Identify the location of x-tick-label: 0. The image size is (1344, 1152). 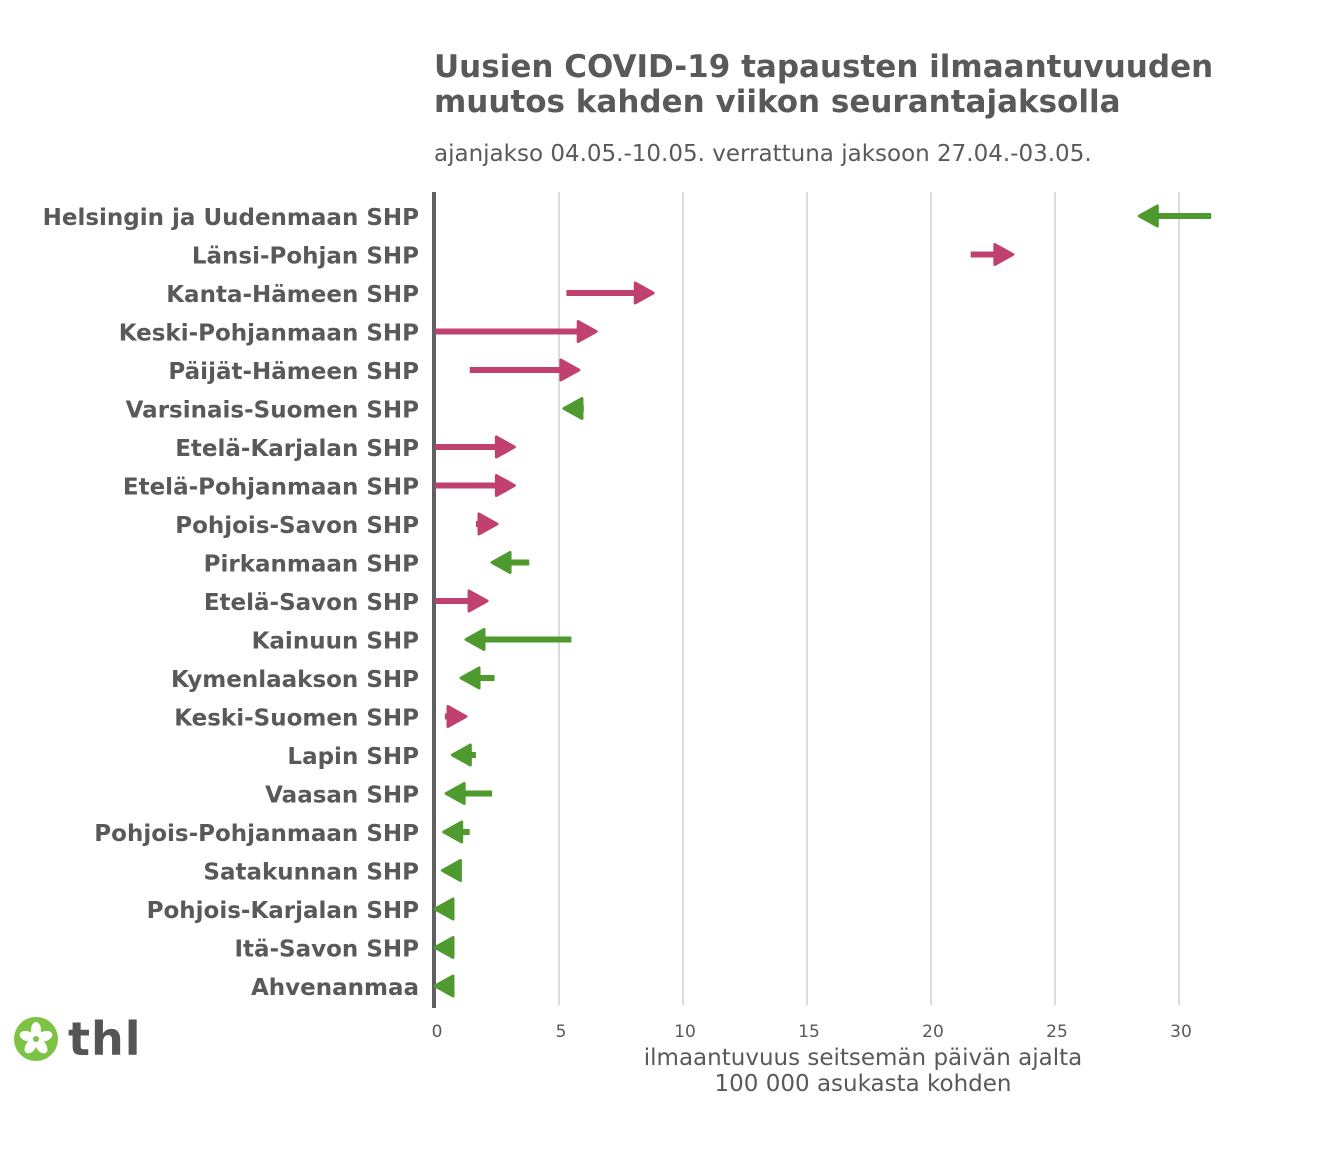
(437, 1032).